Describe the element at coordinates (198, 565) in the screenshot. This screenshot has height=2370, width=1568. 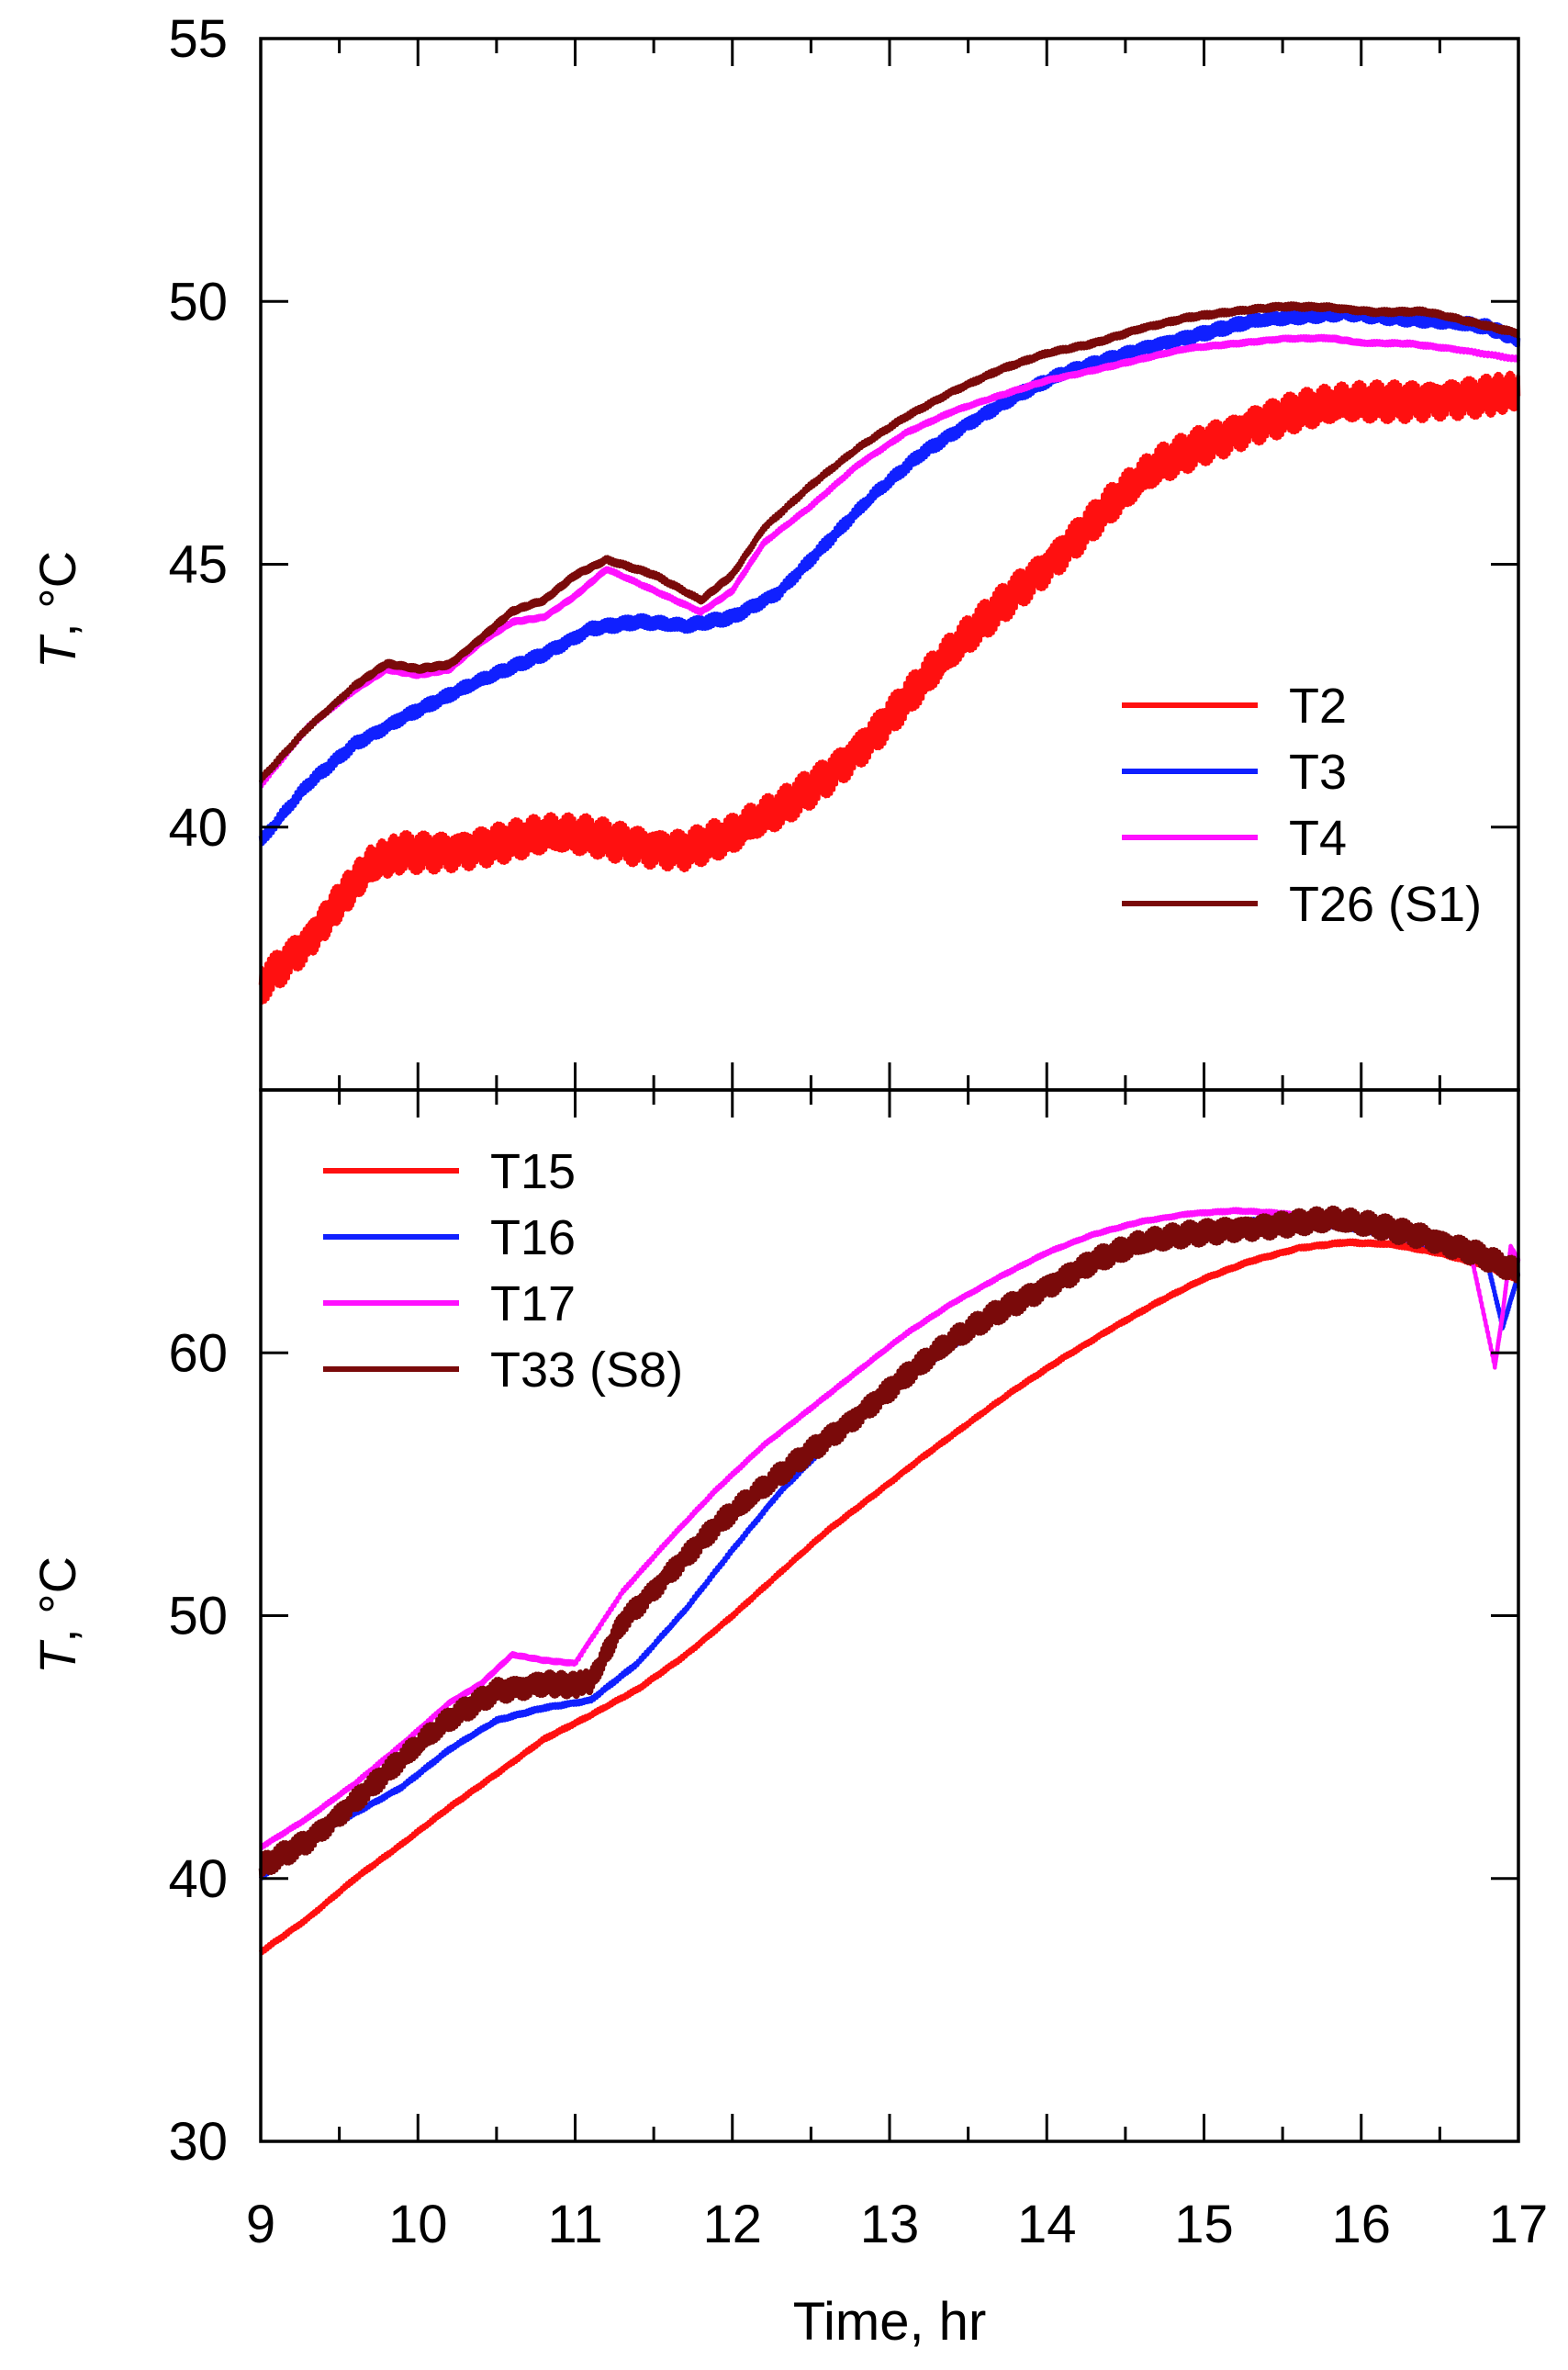
I see `y-tick-label: 45` at that location.